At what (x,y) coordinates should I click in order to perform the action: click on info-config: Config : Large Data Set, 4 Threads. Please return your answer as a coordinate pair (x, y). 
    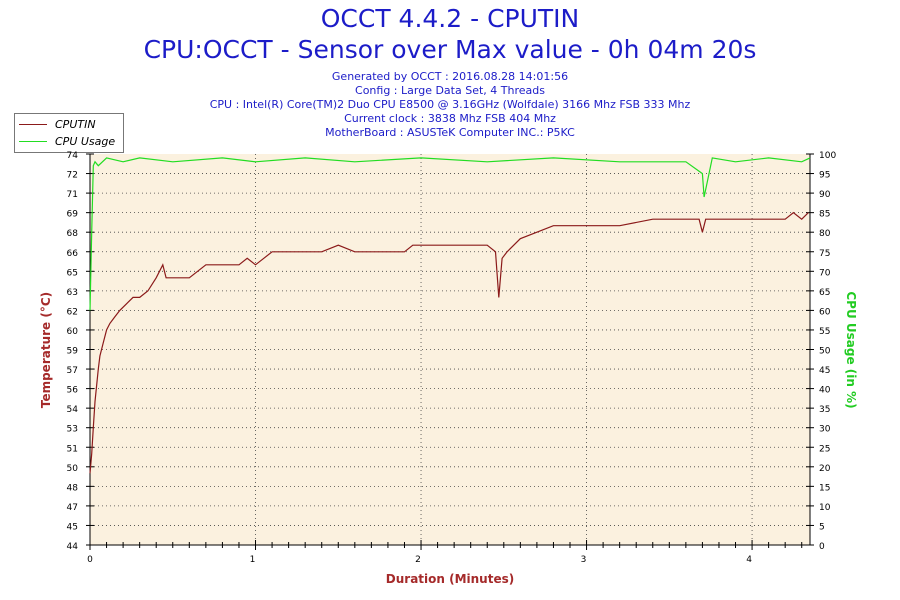
    Looking at the image, I should click on (450, 90).